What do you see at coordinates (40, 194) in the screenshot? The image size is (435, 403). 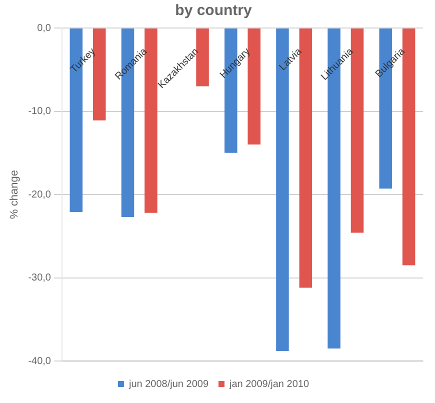 I see `y-tick-label: -20,0` at bounding box center [40, 194].